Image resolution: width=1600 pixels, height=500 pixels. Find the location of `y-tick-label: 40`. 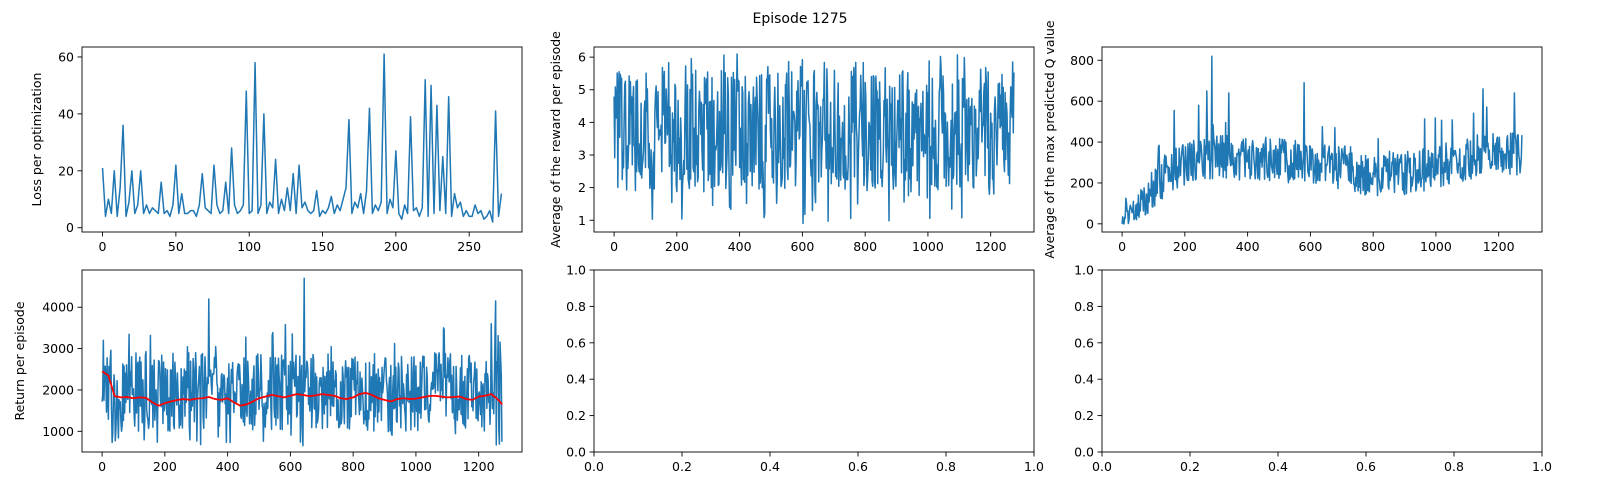

y-tick-label: 40 is located at coordinates (66, 113).